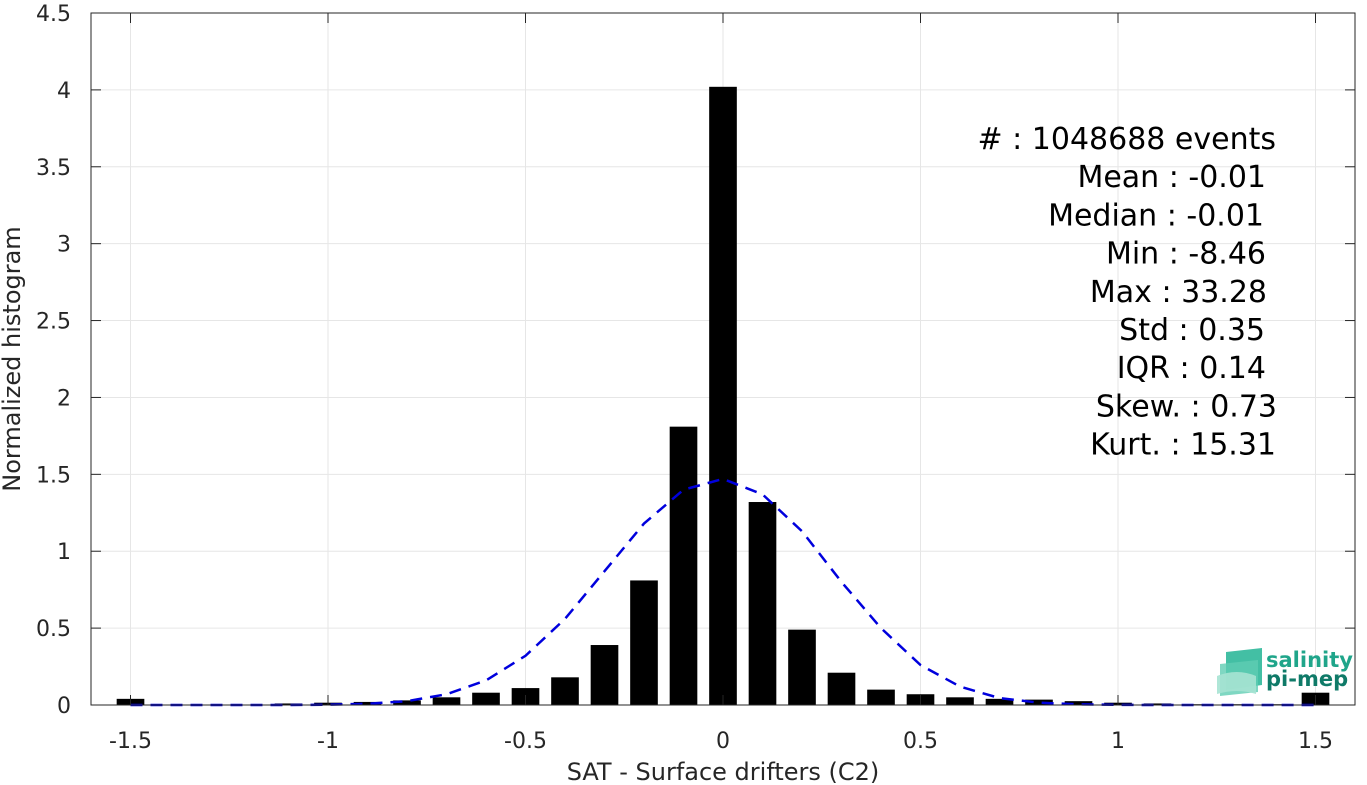  Describe the element at coordinates (64, 91) in the screenshot. I see `y-tick-label-8: 4` at that location.